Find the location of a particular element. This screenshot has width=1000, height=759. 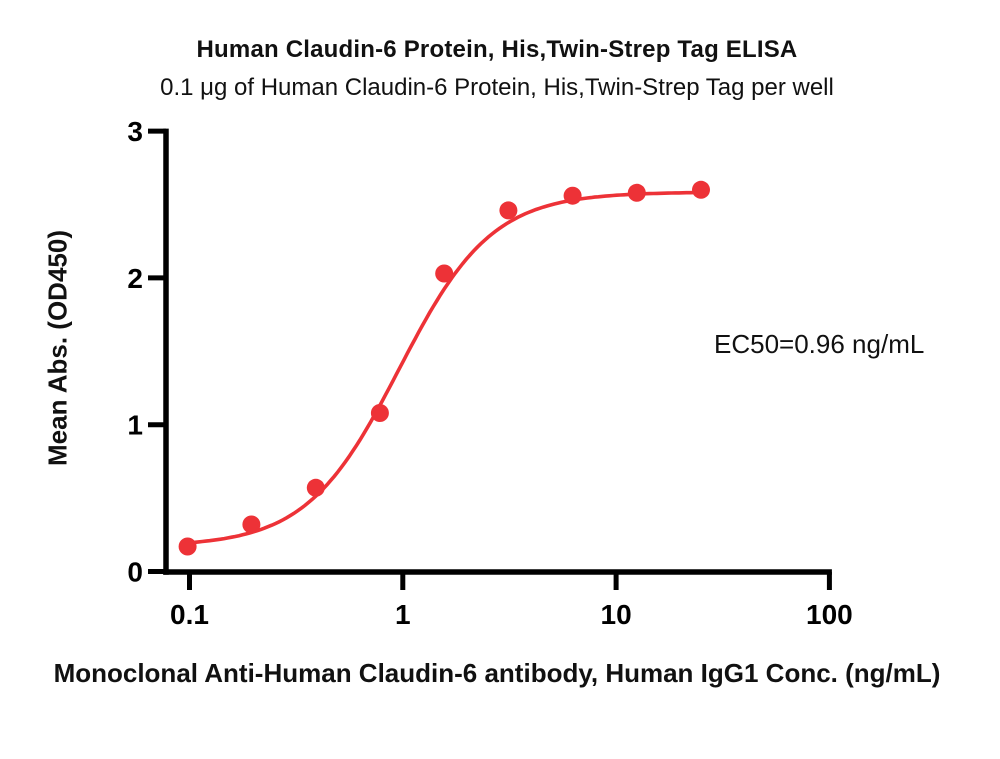

y-tick-label: 0 is located at coordinates (135, 572).